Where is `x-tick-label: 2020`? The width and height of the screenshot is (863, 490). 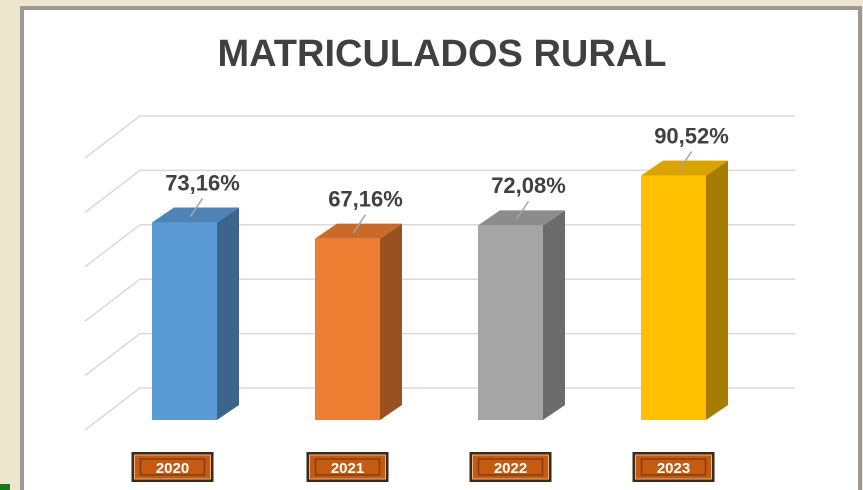 x-tick-label: 2020 is located at coordinates (172, 468).